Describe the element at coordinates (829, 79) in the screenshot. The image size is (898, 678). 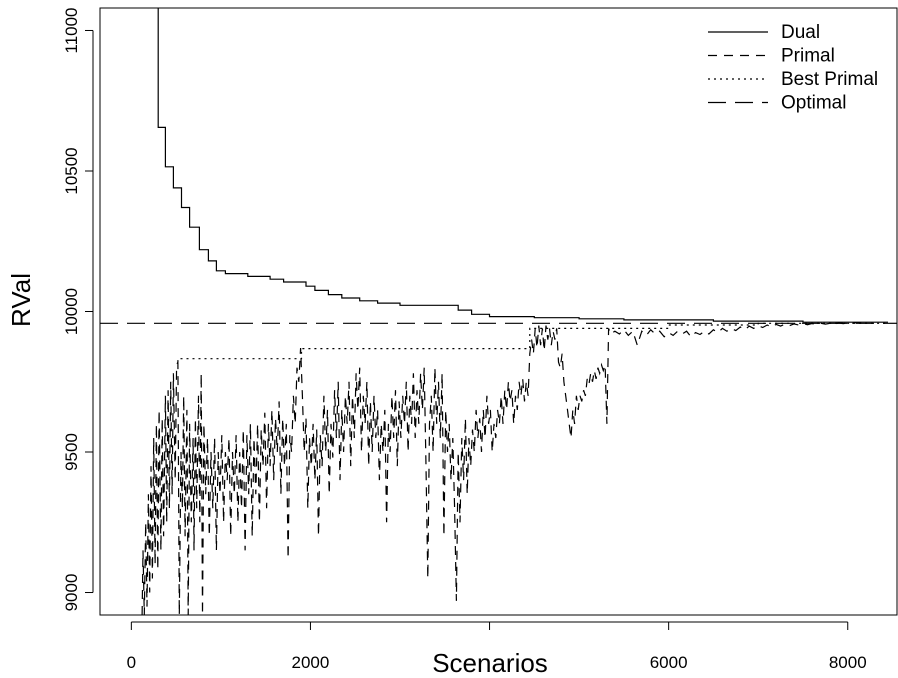
I see `legend-best-primal-label: Best Primal` at that location.